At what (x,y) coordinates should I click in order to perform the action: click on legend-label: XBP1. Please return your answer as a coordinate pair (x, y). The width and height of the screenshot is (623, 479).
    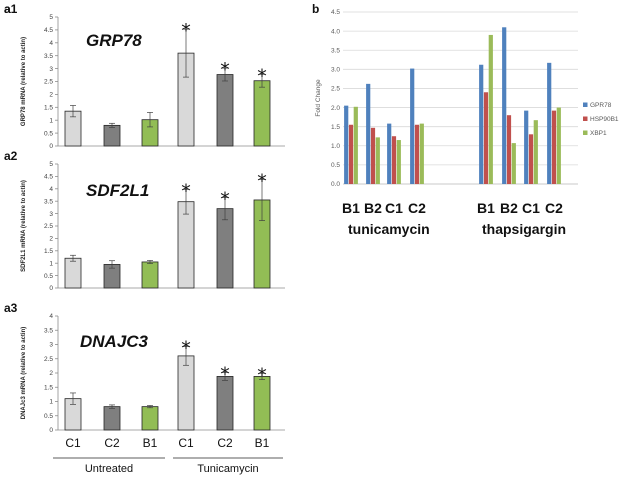
    Looking at the image, I should click on (598, 133).